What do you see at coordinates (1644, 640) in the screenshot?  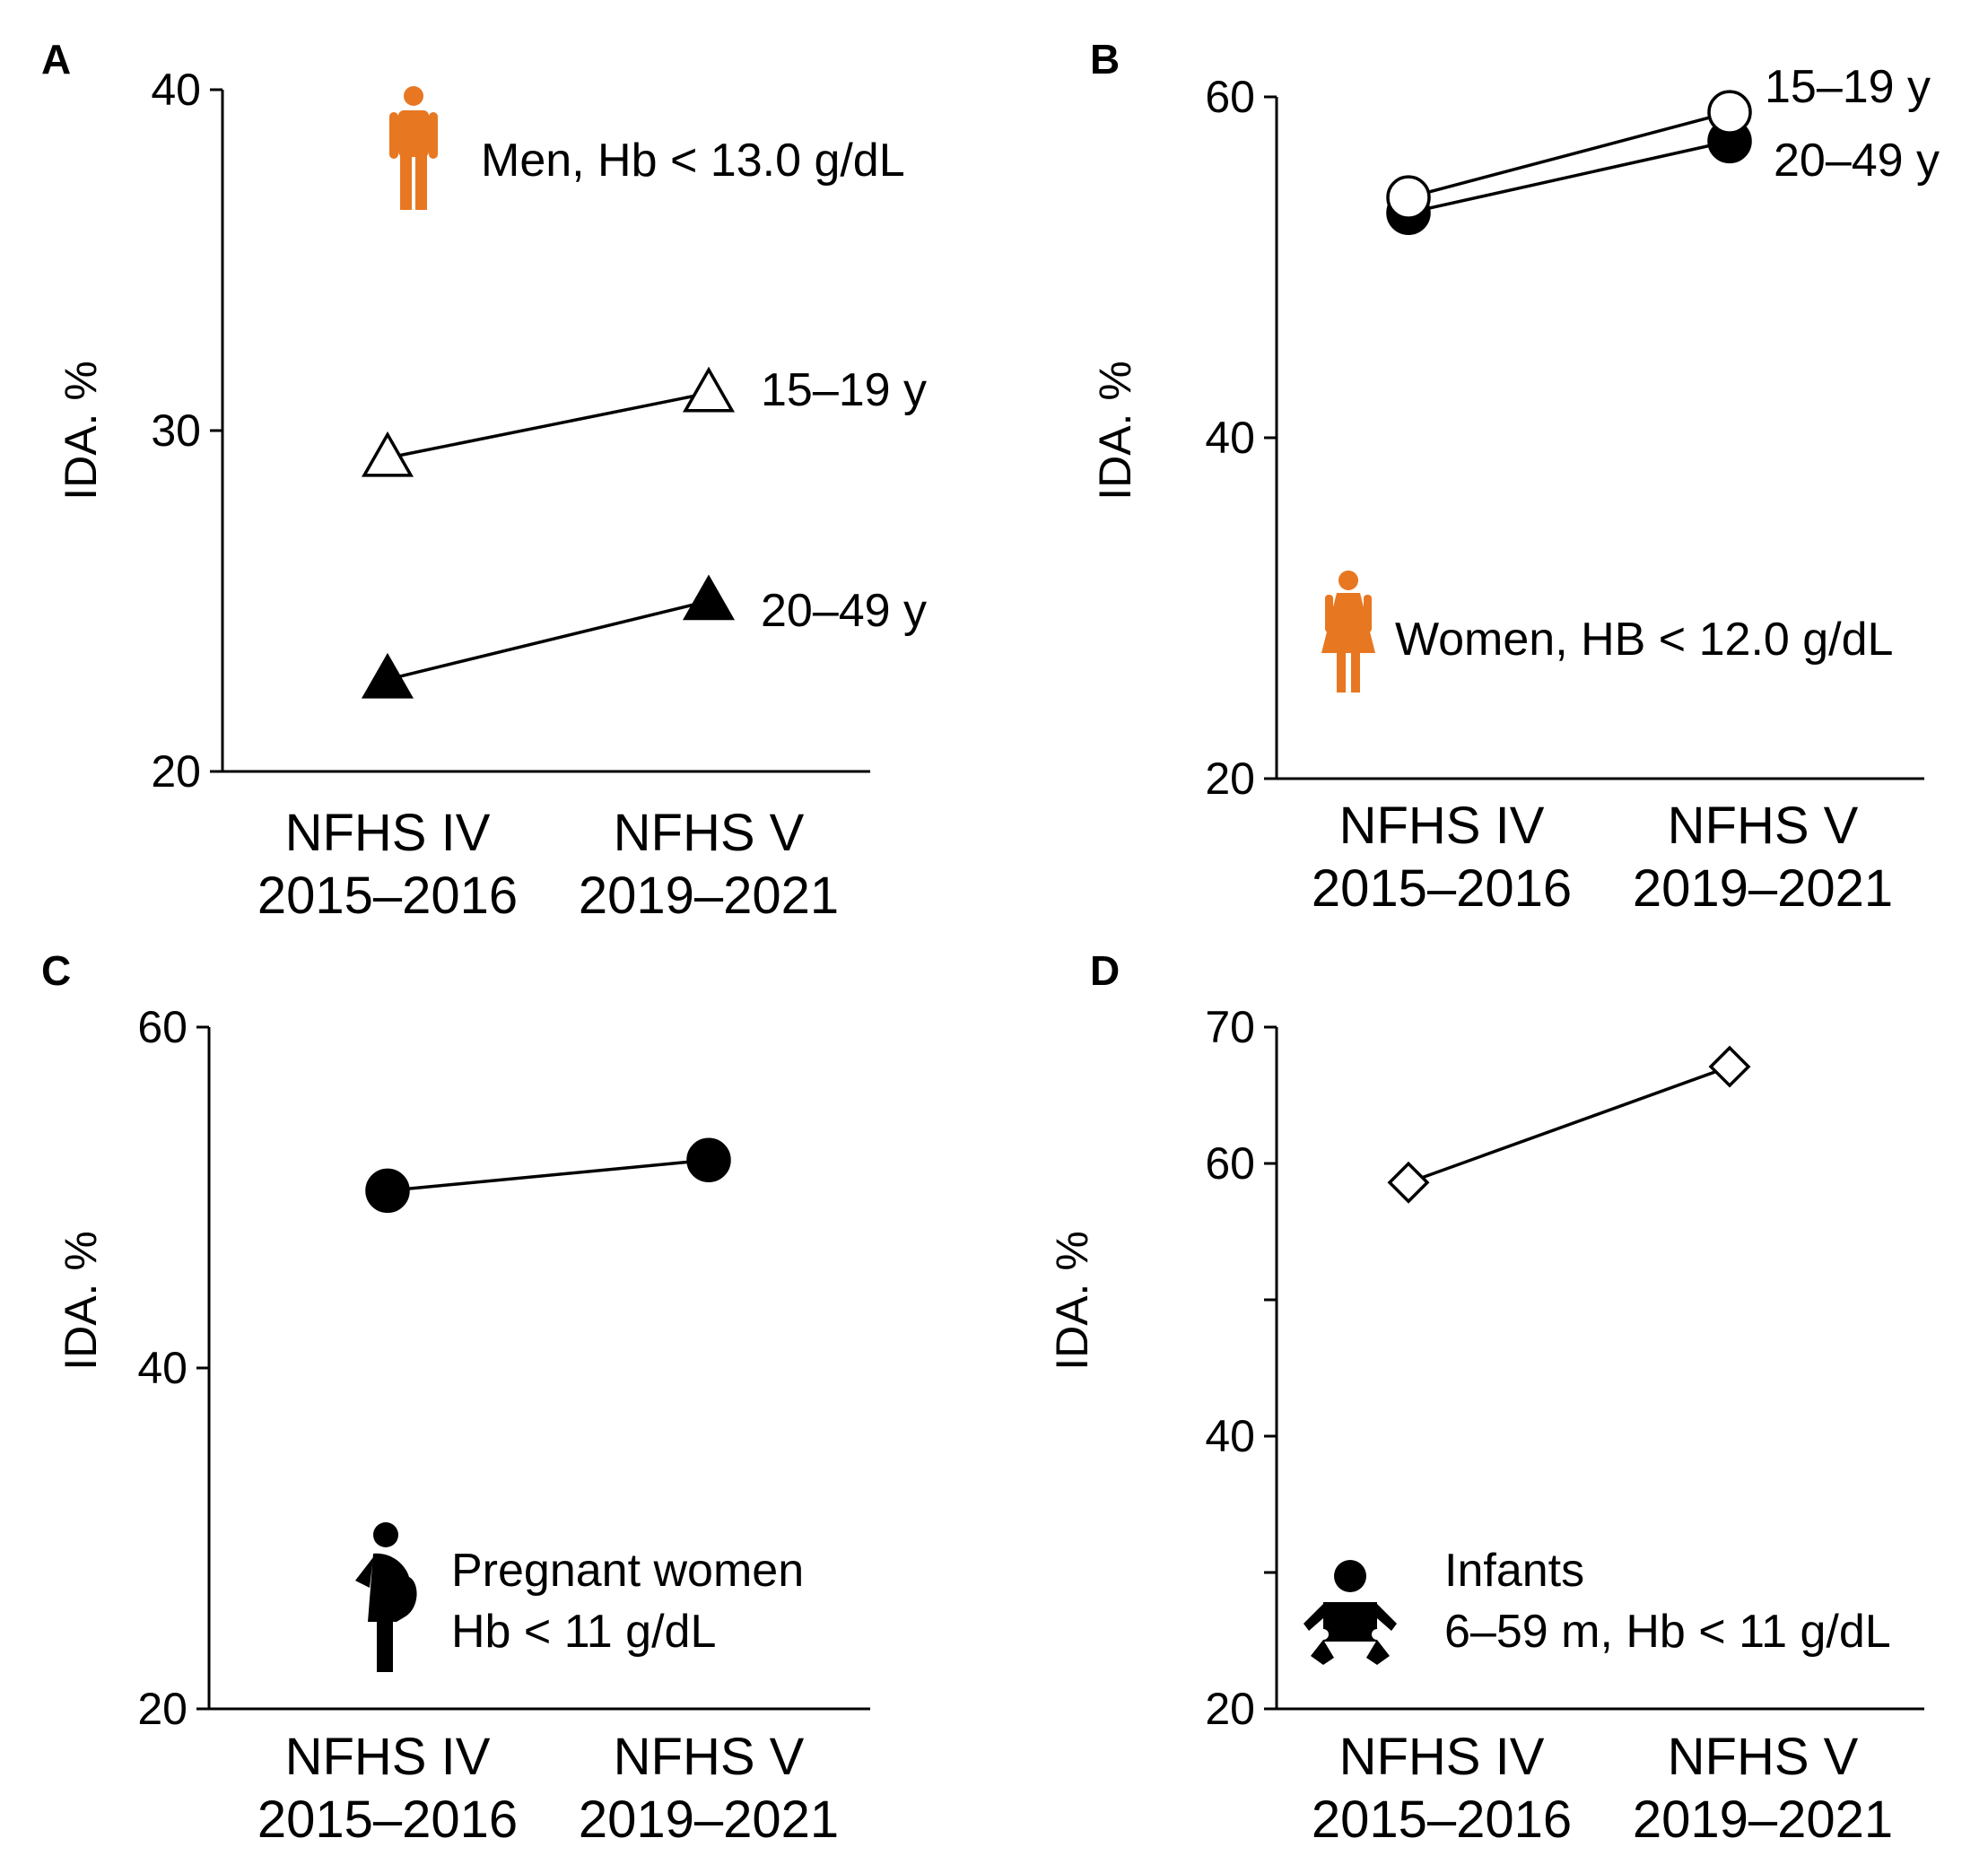 I see `panel-b-annotation: Women, HB < 12.0 g/dL` at bounding box center [1644, 640].